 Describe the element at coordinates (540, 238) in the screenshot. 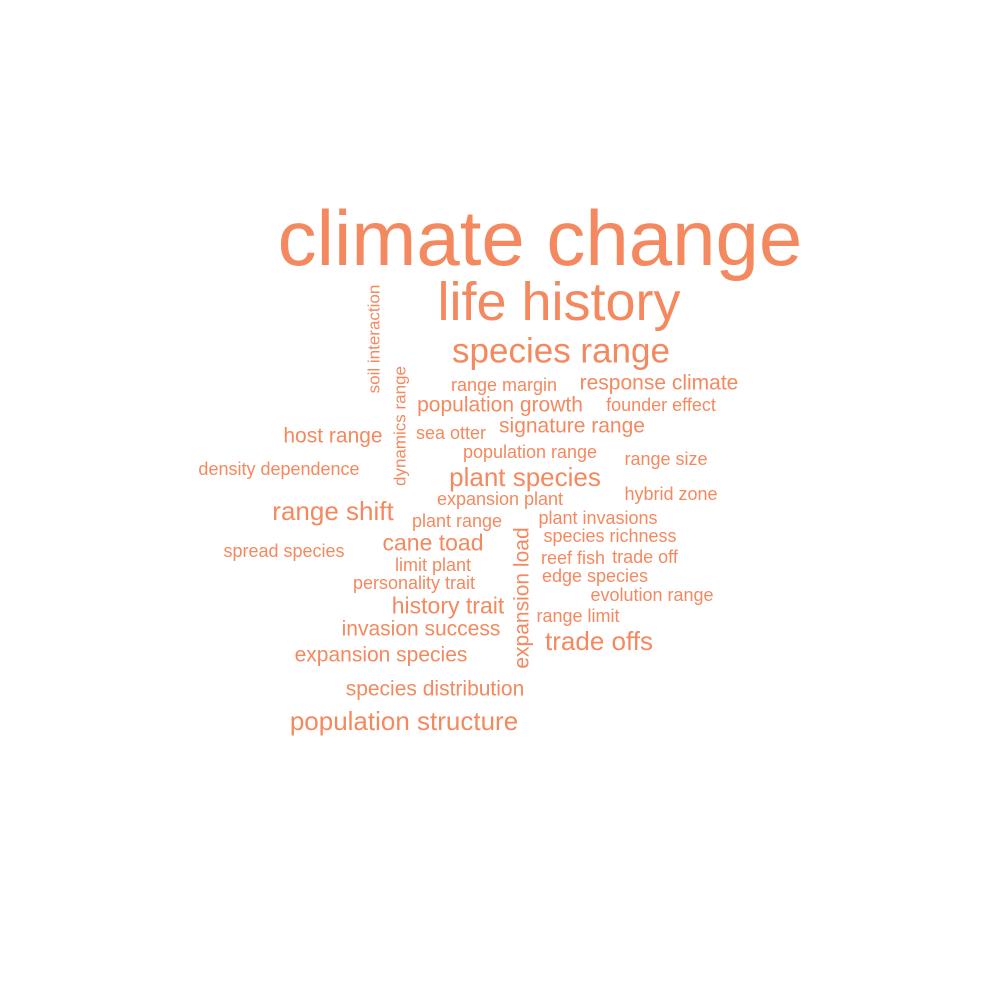

I see `word-climate-change: climate change` at that location.